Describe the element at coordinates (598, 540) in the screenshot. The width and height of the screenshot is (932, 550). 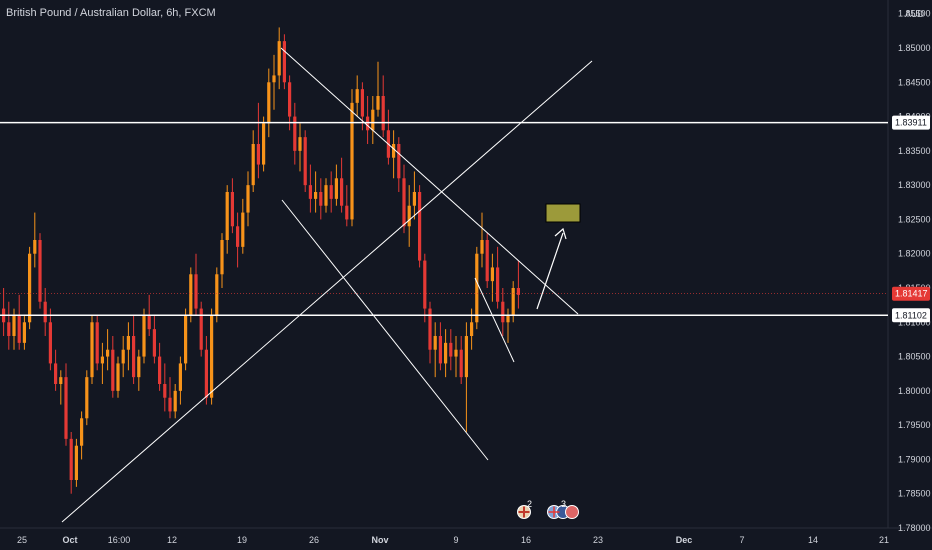
I see `time-tick-label: 23` at that location.